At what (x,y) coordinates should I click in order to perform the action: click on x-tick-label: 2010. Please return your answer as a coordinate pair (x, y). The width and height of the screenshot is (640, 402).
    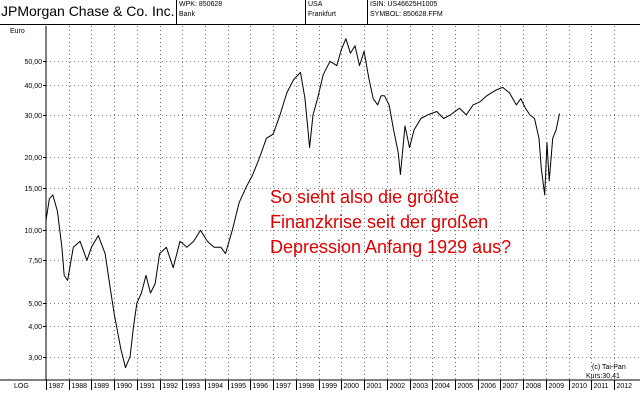
    Looking at the image, I should click on (580, 386).